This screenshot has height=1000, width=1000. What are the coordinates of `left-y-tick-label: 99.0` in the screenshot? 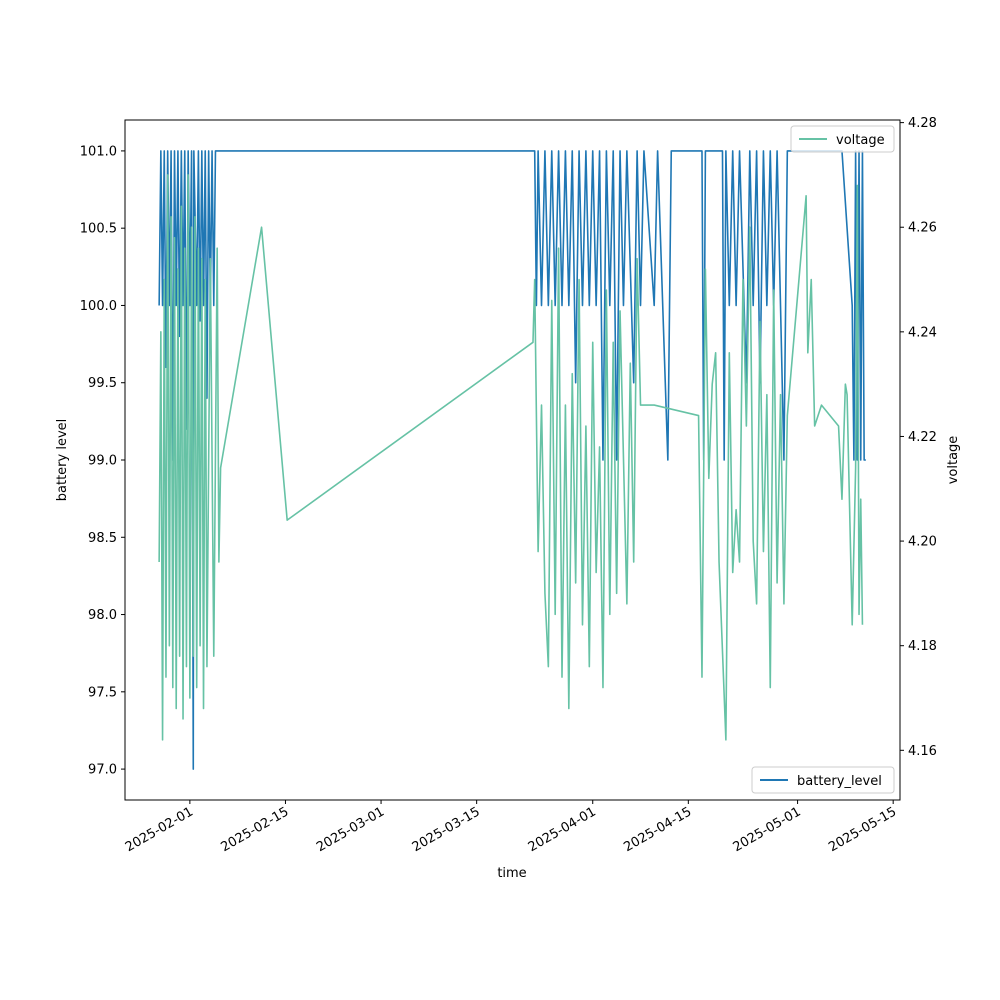 It's located at (102, 461).